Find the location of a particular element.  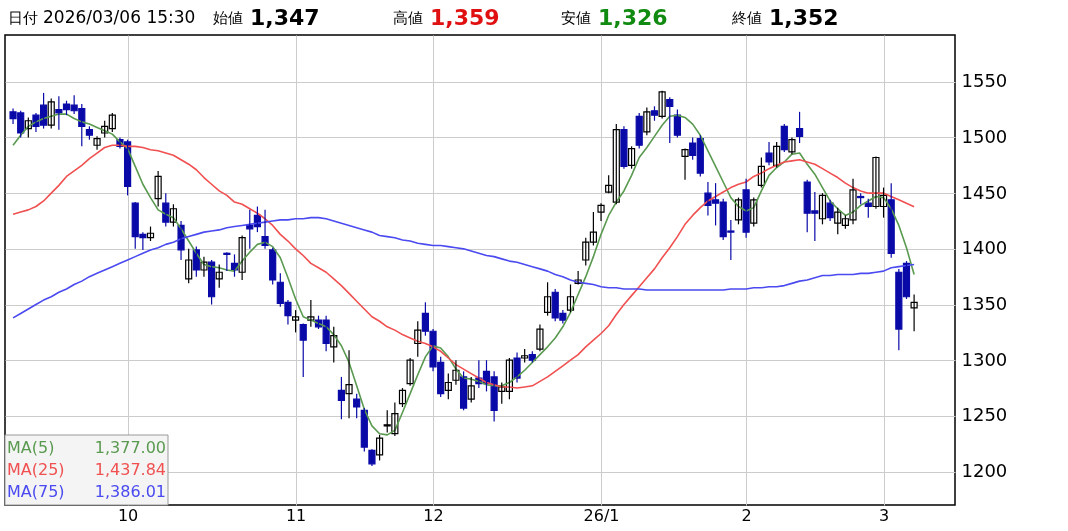

text: MA(25) is located at coordinates (36, 469).